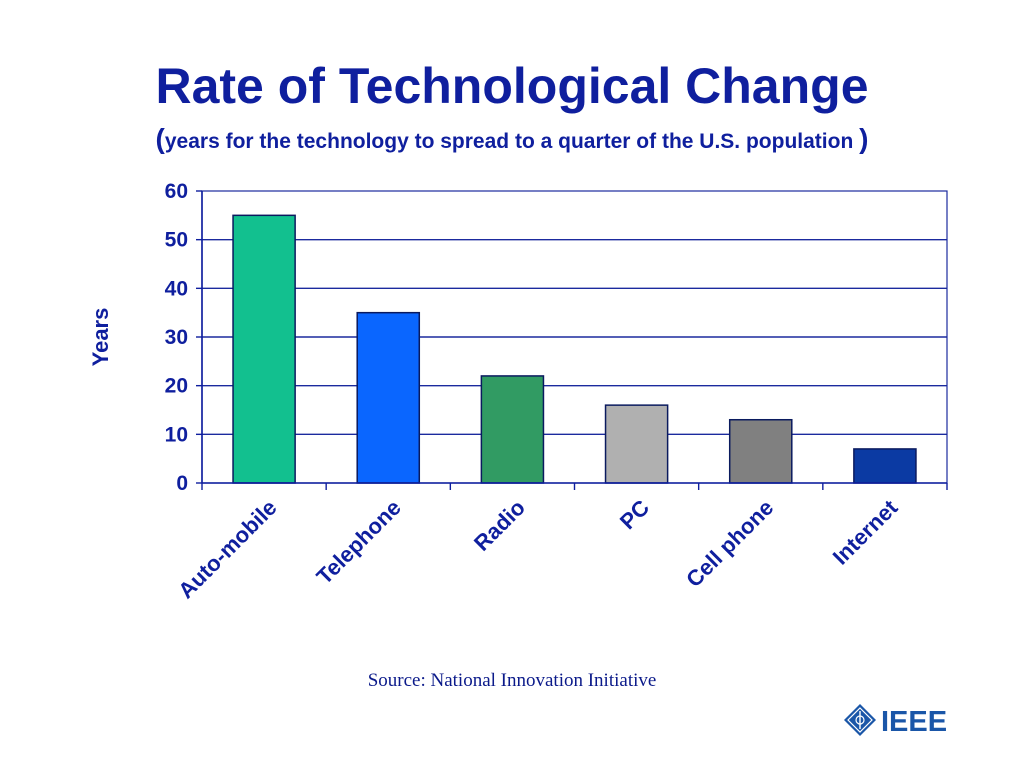  What do you see at coordinates (914, 722) in the screenshot?
I see `ieee-wordmark: IEEE` at bounding box center [914, 722].